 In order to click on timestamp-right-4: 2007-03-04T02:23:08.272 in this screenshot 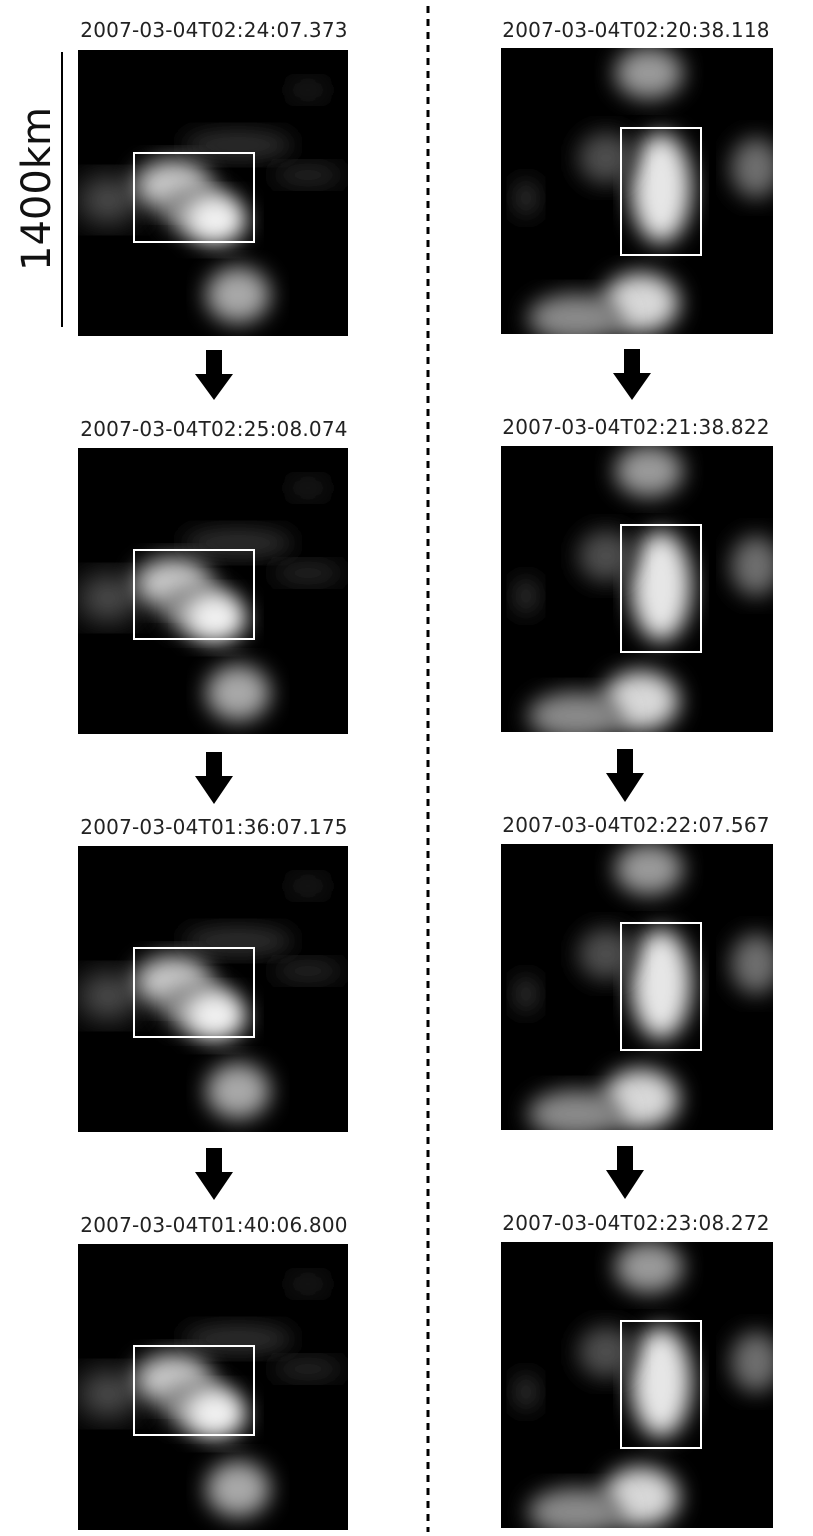, I will do `click(635, 1223)`.